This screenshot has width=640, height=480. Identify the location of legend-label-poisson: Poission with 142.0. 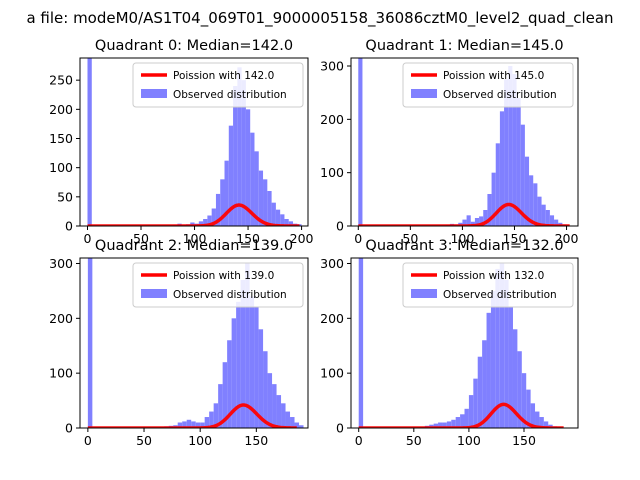
(223, 76).